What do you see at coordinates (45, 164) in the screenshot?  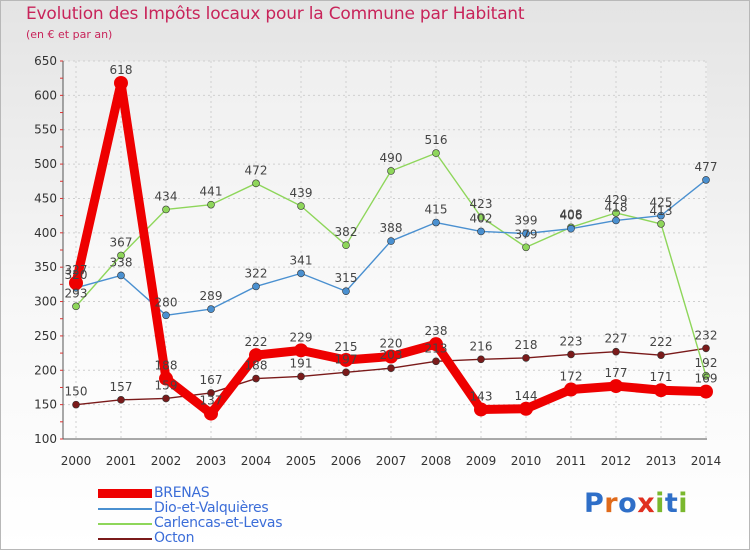 I see `y-tick-label: 500` at bounding box center [45, 164].